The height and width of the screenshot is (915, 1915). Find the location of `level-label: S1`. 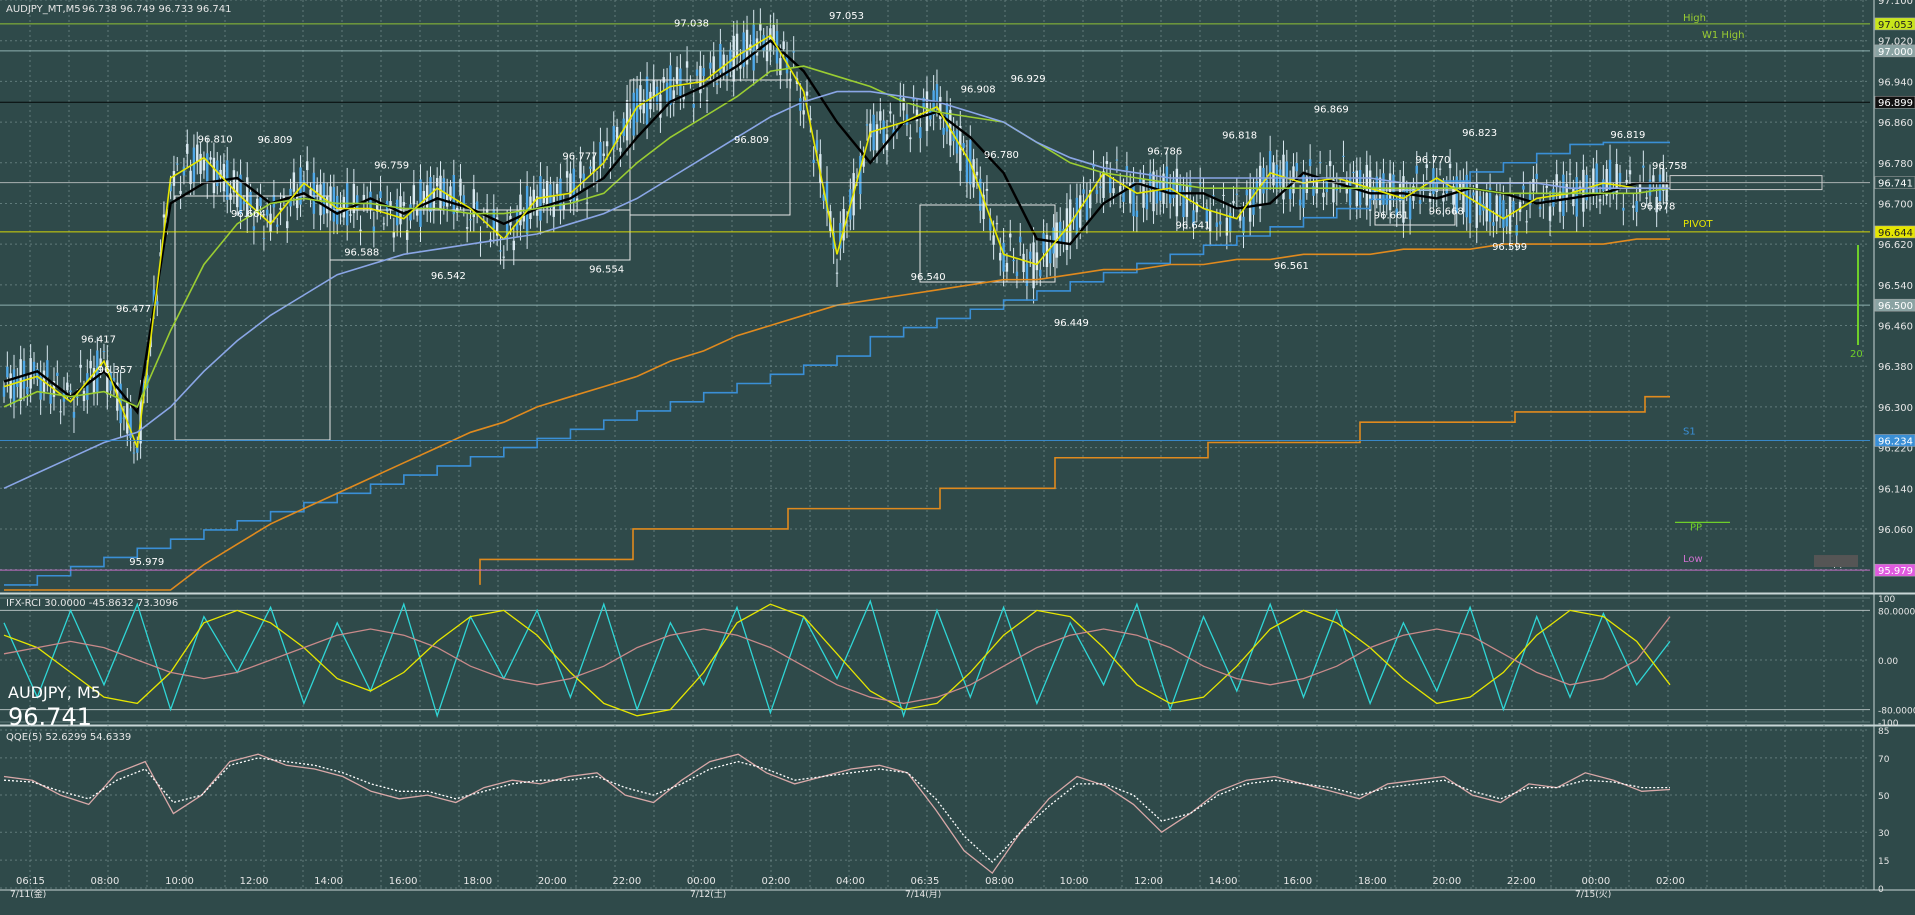

level-label: S1 is located at coordinates (1689, 431).